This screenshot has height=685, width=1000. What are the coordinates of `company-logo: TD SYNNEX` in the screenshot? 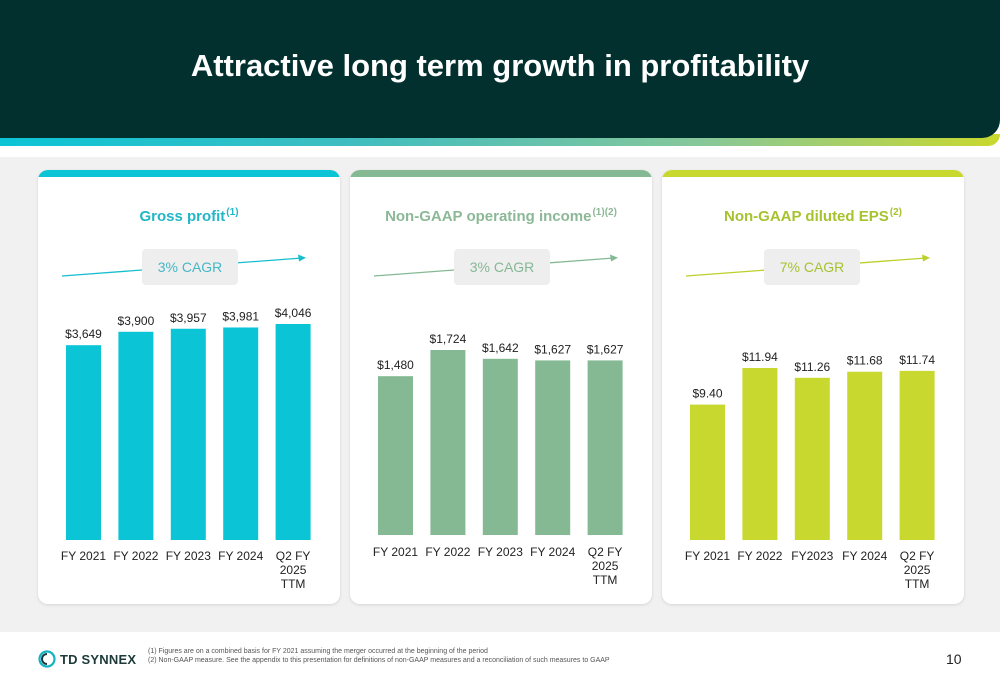 It's located at (87, 659).